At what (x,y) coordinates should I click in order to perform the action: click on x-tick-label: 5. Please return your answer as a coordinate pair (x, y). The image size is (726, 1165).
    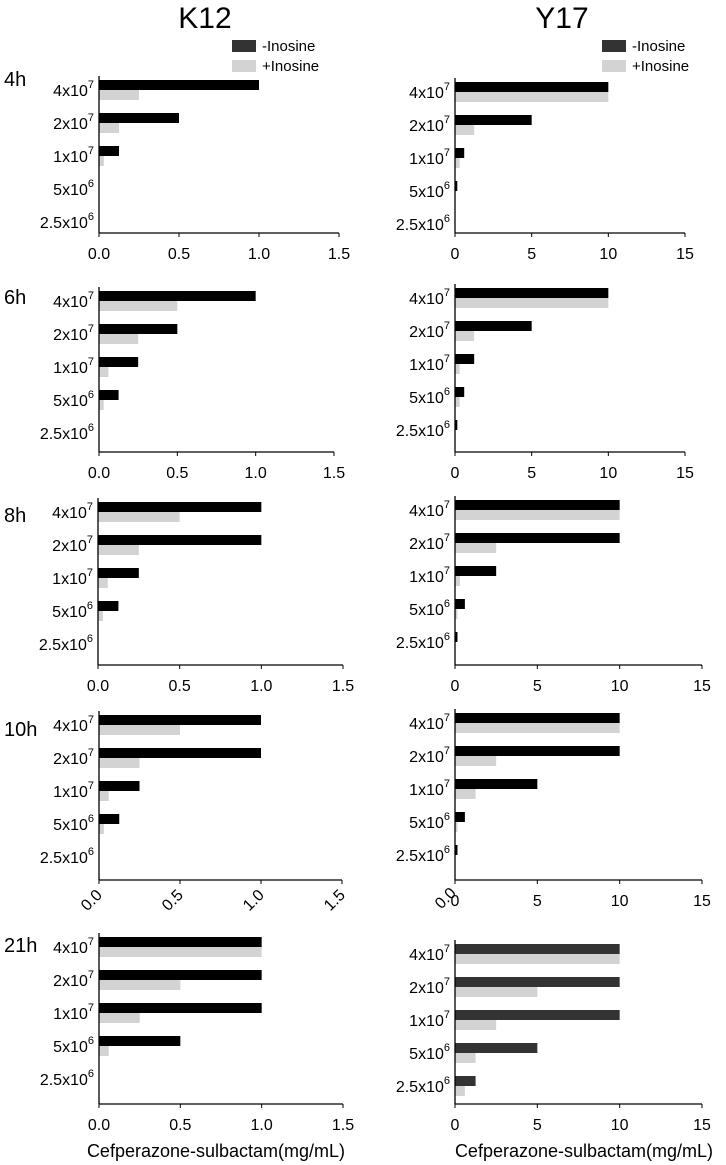
    Looking at the image, I should click on (531, 473).